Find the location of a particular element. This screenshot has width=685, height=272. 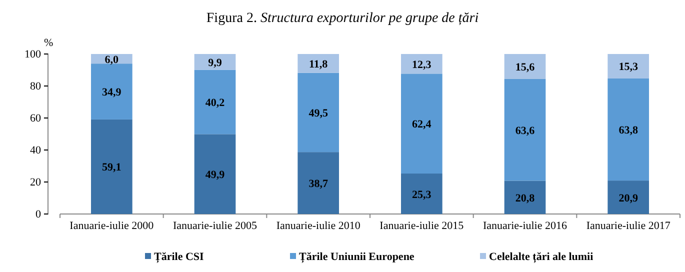

data-label: 15,6 is located at coordinates (525, 67).